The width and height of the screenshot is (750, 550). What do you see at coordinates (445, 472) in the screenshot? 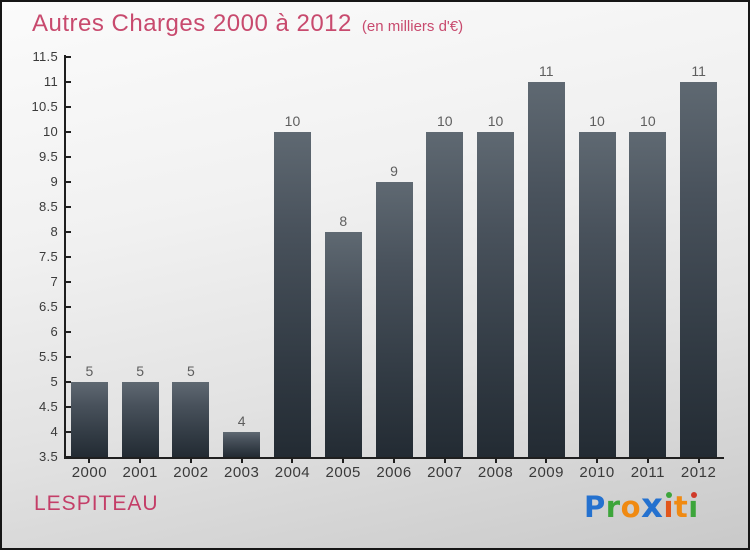
I see `x-tick-label: 2007` at bounding box center [445, 472].